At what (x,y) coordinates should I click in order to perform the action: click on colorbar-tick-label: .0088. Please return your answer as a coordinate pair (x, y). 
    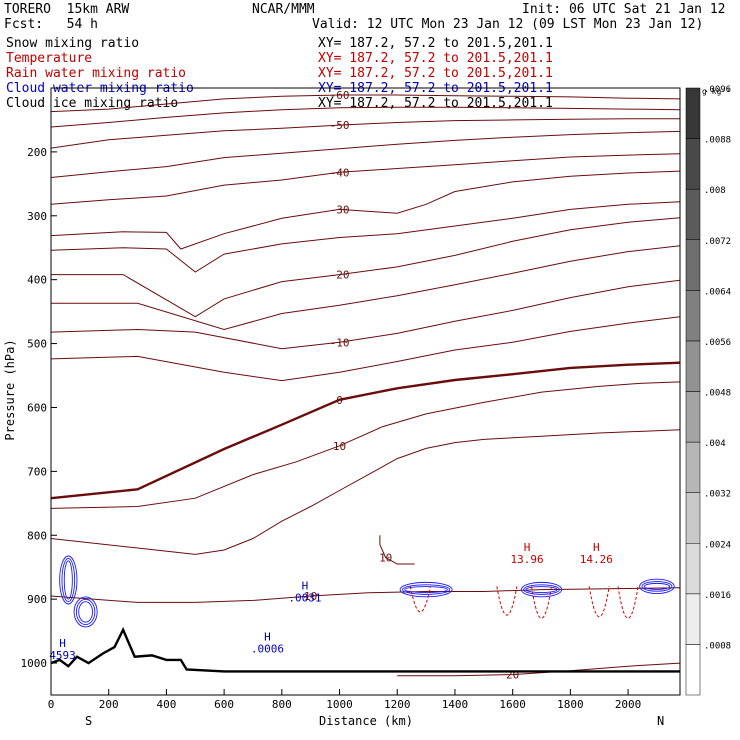
    Looking at the image, I should click on (717, 141).